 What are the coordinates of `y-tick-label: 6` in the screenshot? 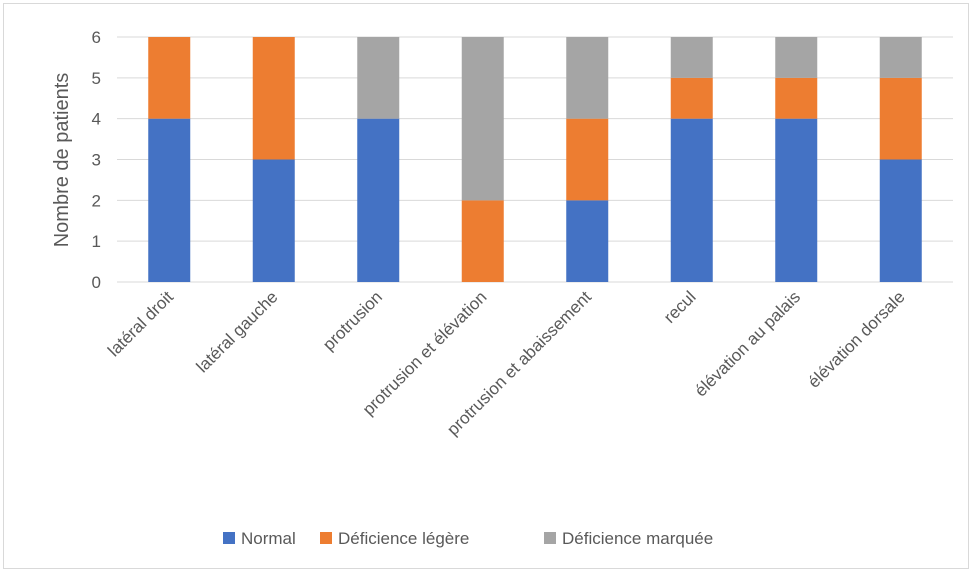 It's located at (96, 37).